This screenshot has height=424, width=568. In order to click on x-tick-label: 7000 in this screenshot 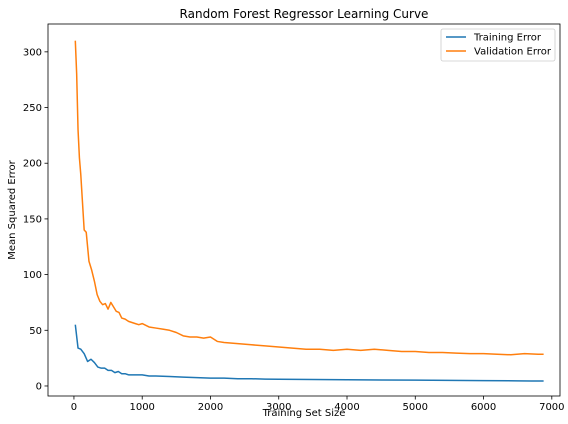, I will do `click(551, 407)`.